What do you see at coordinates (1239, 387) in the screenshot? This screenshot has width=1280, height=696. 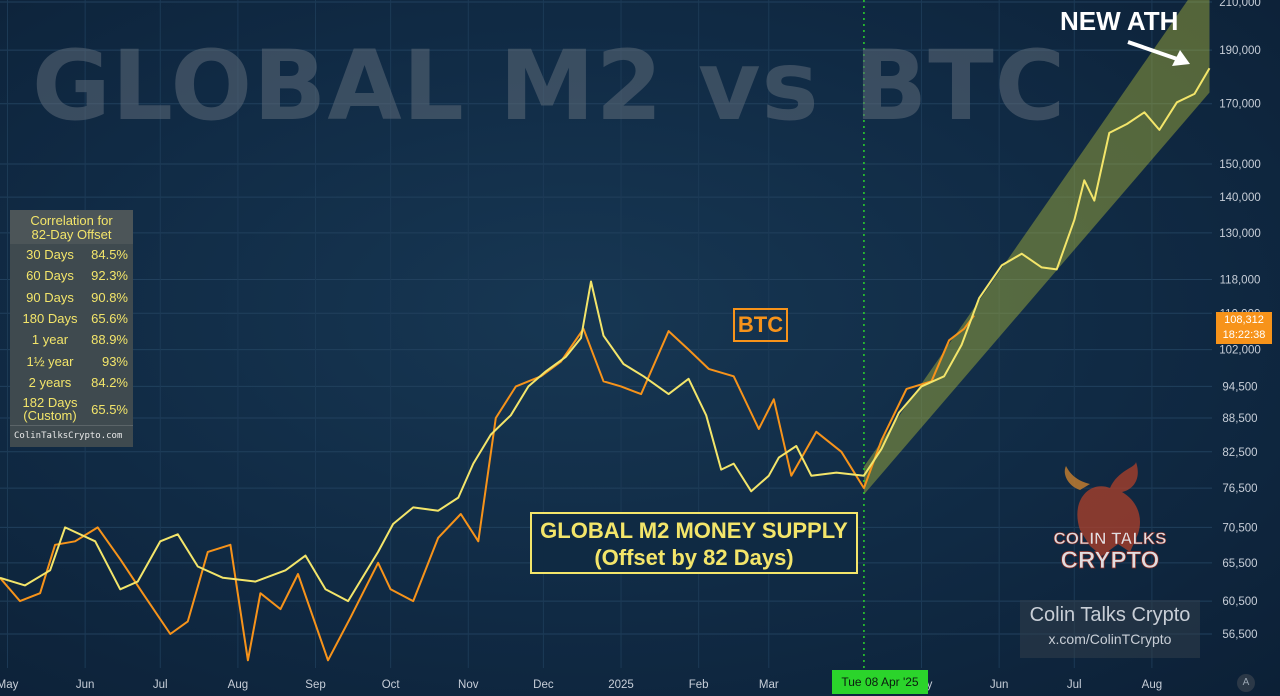 I see `y-tick-label: 94,500` at bounding box center [1239, 387].